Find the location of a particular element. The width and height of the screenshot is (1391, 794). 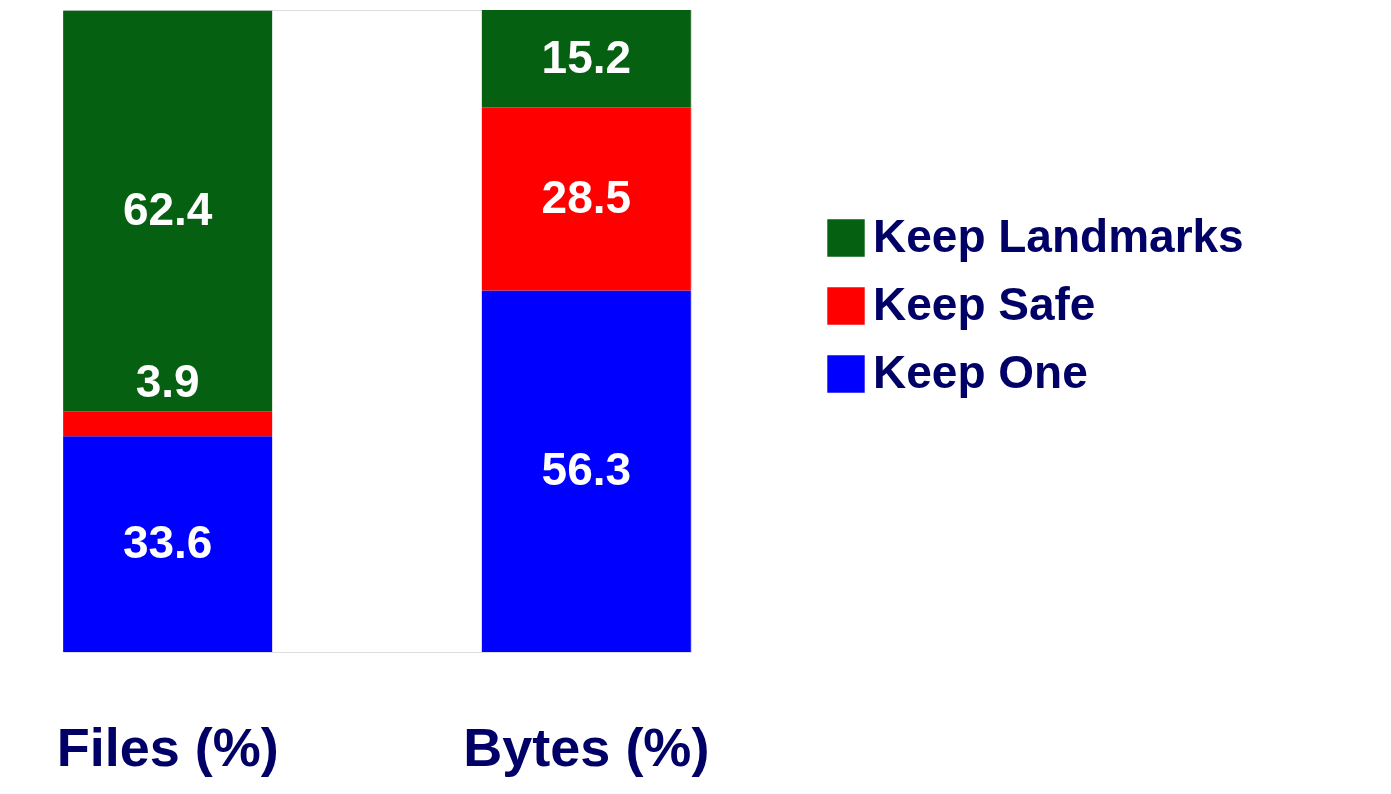

data-label: 56.3 is located at coordinates (586, 469).